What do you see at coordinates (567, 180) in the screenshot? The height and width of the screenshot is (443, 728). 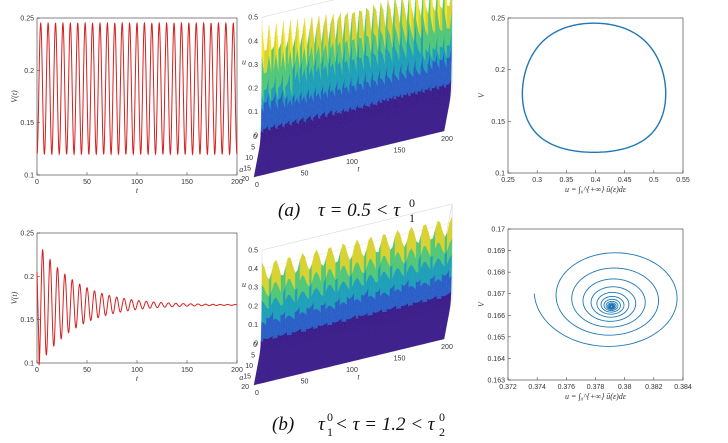 I see `x-tick-label: 0.35` at bounding box center [567, 180].